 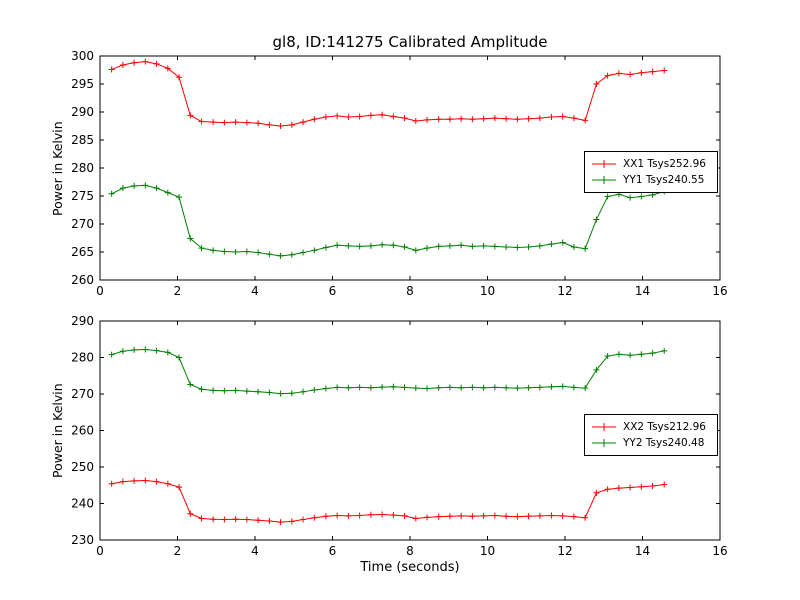 What do you see at coordinates (410, 567) in the screenshot?
I see `x-axis-label: Time (seconds)` at bounding box center [410, 567].